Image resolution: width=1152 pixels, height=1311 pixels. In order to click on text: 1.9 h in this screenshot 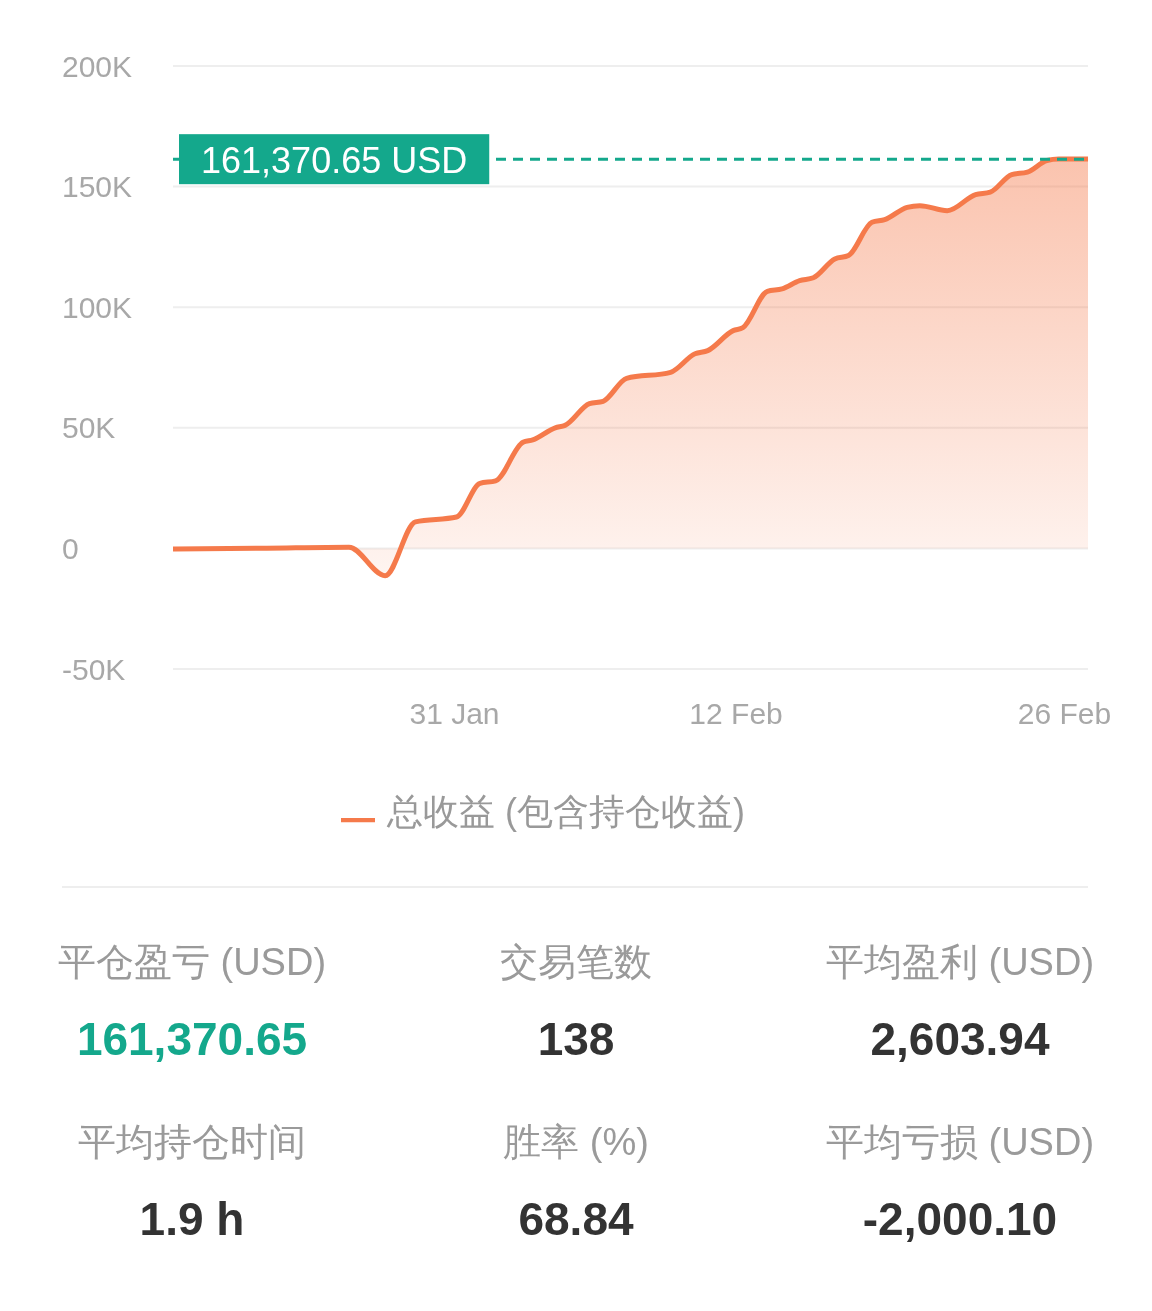, I will do `click(192, 1219)`.